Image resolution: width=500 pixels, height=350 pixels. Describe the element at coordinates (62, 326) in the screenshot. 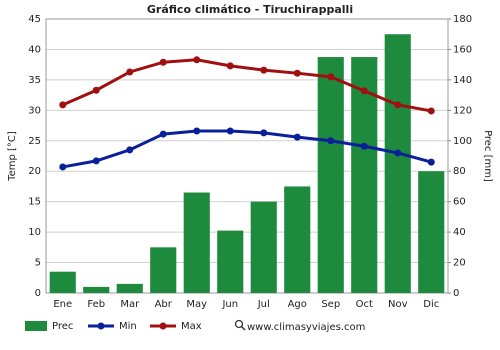

I see `legend-label: Prec` at that location.